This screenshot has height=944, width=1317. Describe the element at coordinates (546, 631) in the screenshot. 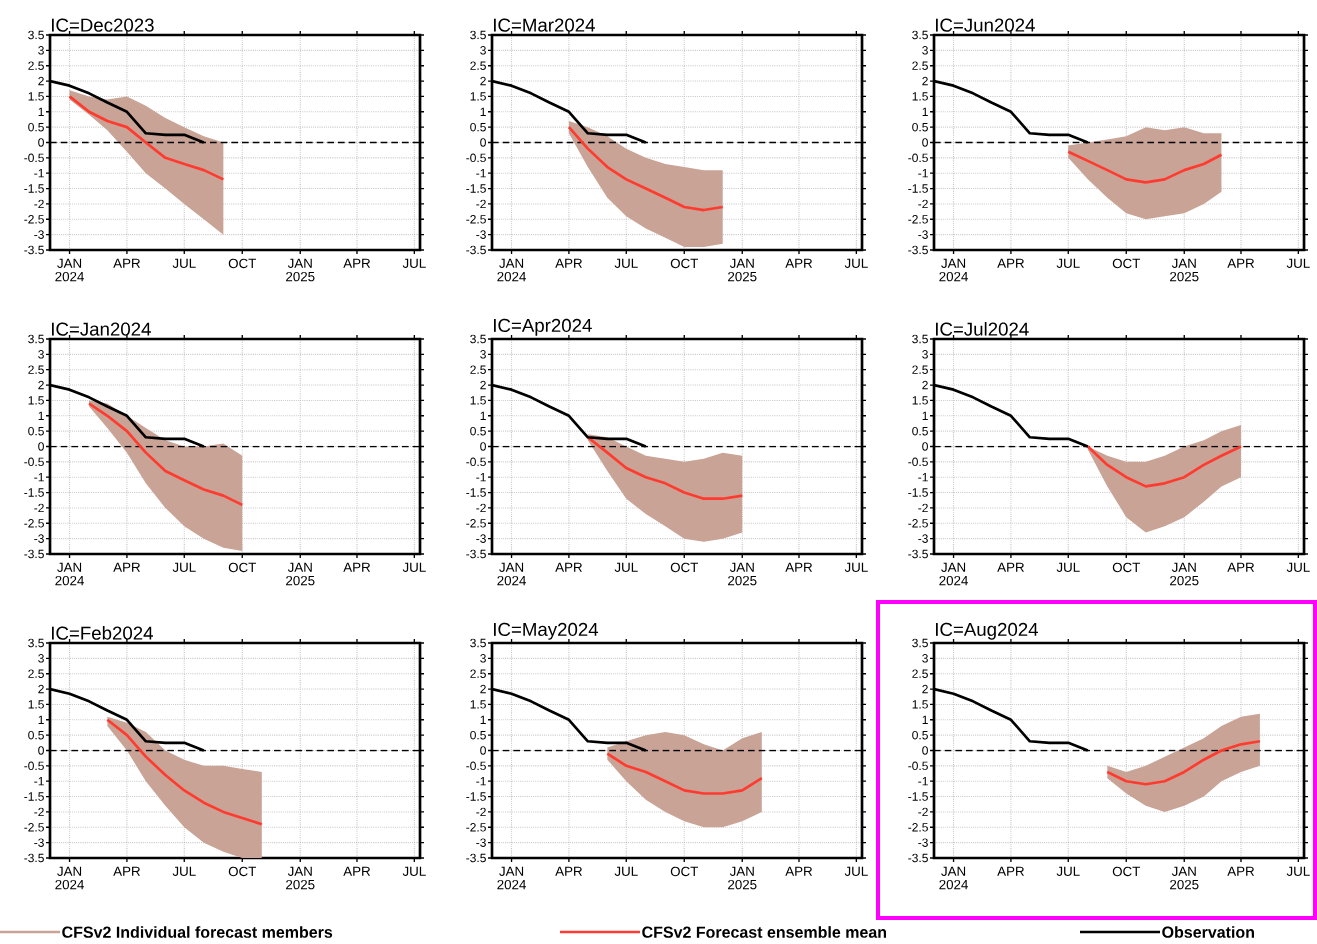

I see `chart-title: IC=May2024` at that location.